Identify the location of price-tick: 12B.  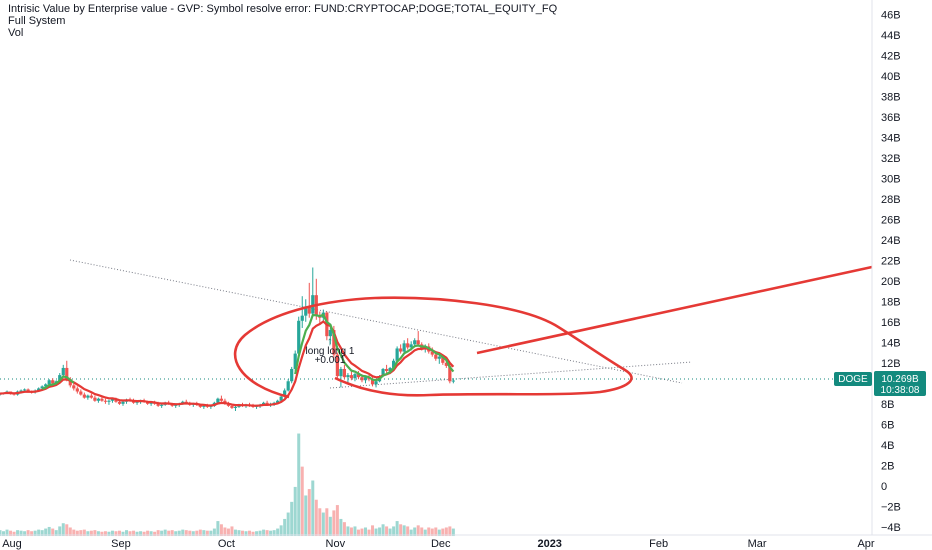
(891, 364).